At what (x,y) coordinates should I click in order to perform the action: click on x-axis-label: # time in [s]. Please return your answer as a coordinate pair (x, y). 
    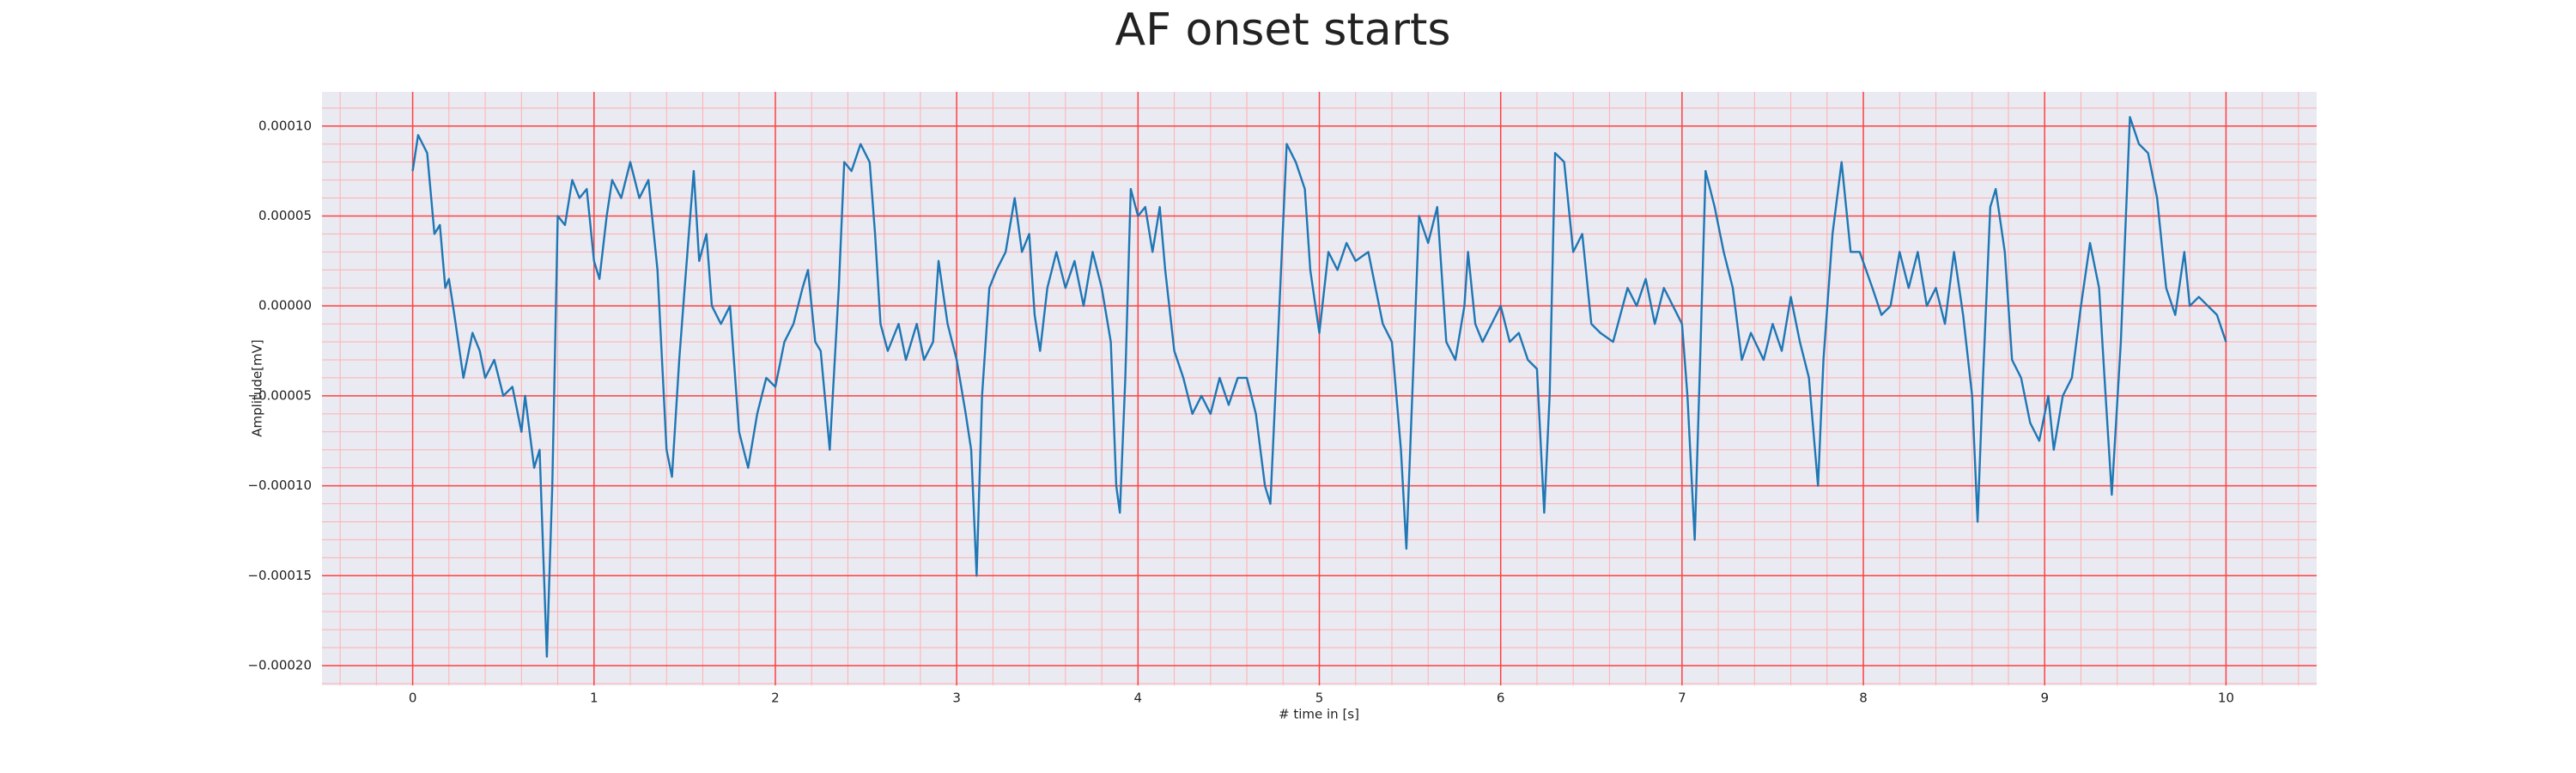
    Looking at the image, I should click on (1319, 714).